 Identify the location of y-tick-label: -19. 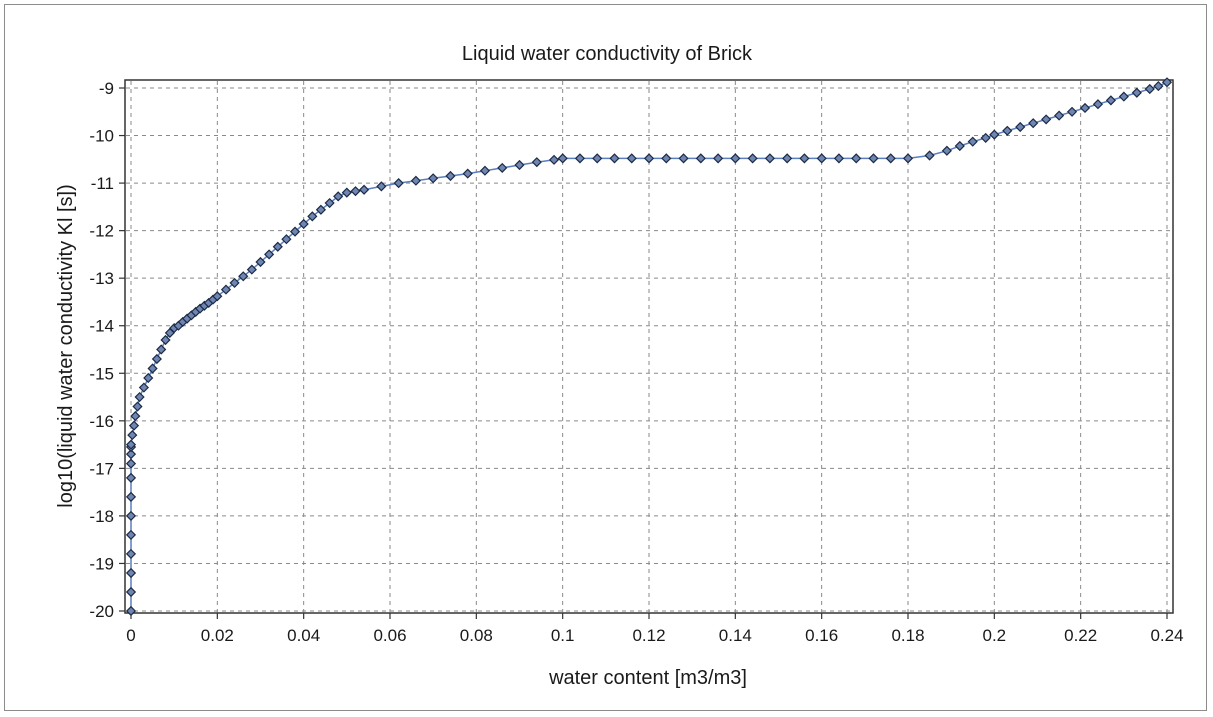
(101, 563).